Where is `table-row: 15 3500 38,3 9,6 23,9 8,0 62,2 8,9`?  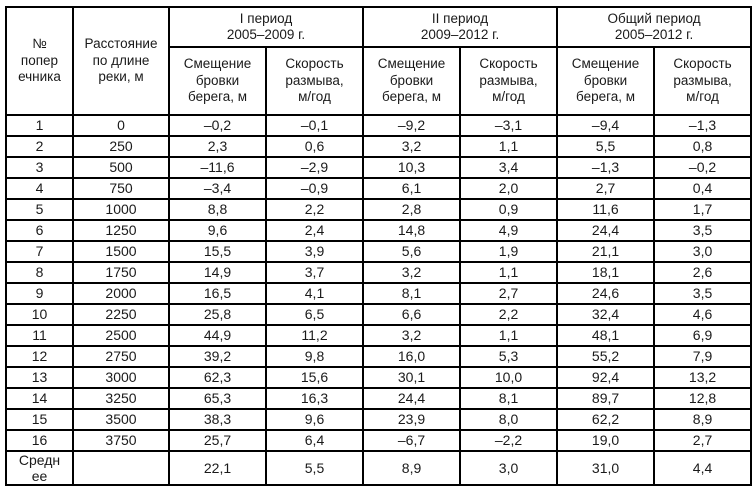 table-row: 15 3500 38,3 9,6 23,9 8,0 62,2 8,9 is located at coordinates (379, 419).